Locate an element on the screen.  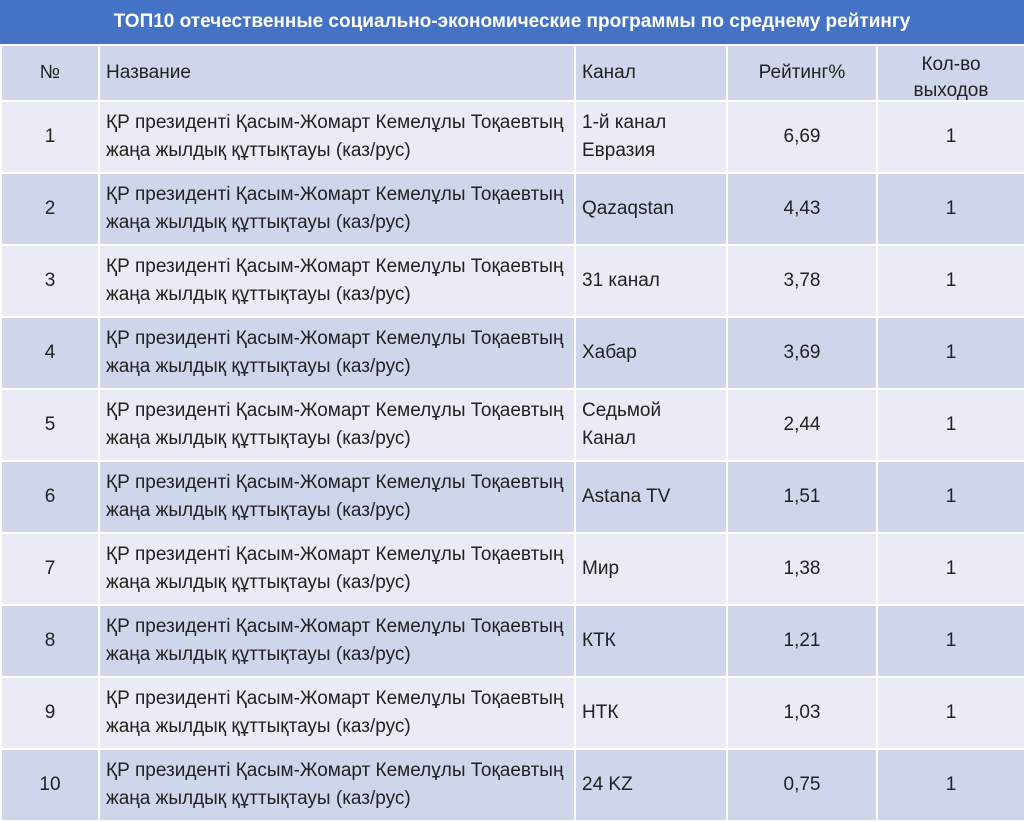
cell-num: 2 is located at coordinates (50, 209).